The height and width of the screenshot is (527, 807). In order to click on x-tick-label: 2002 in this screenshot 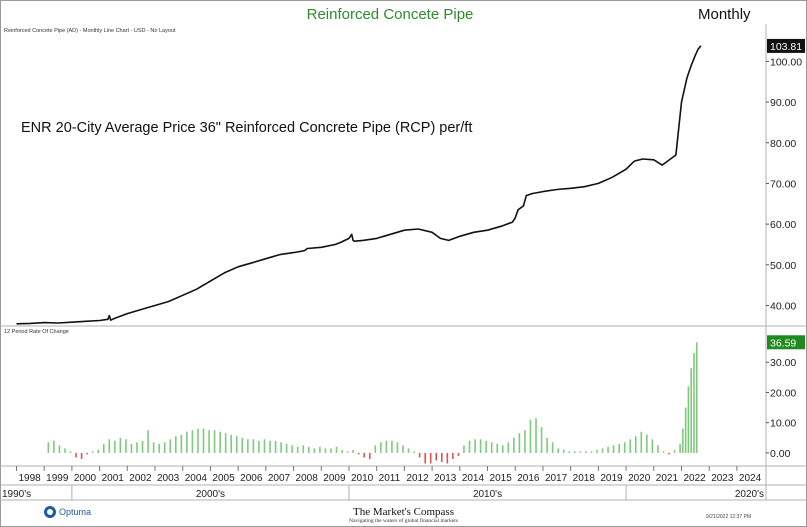, I will do `click(140, 478)`.